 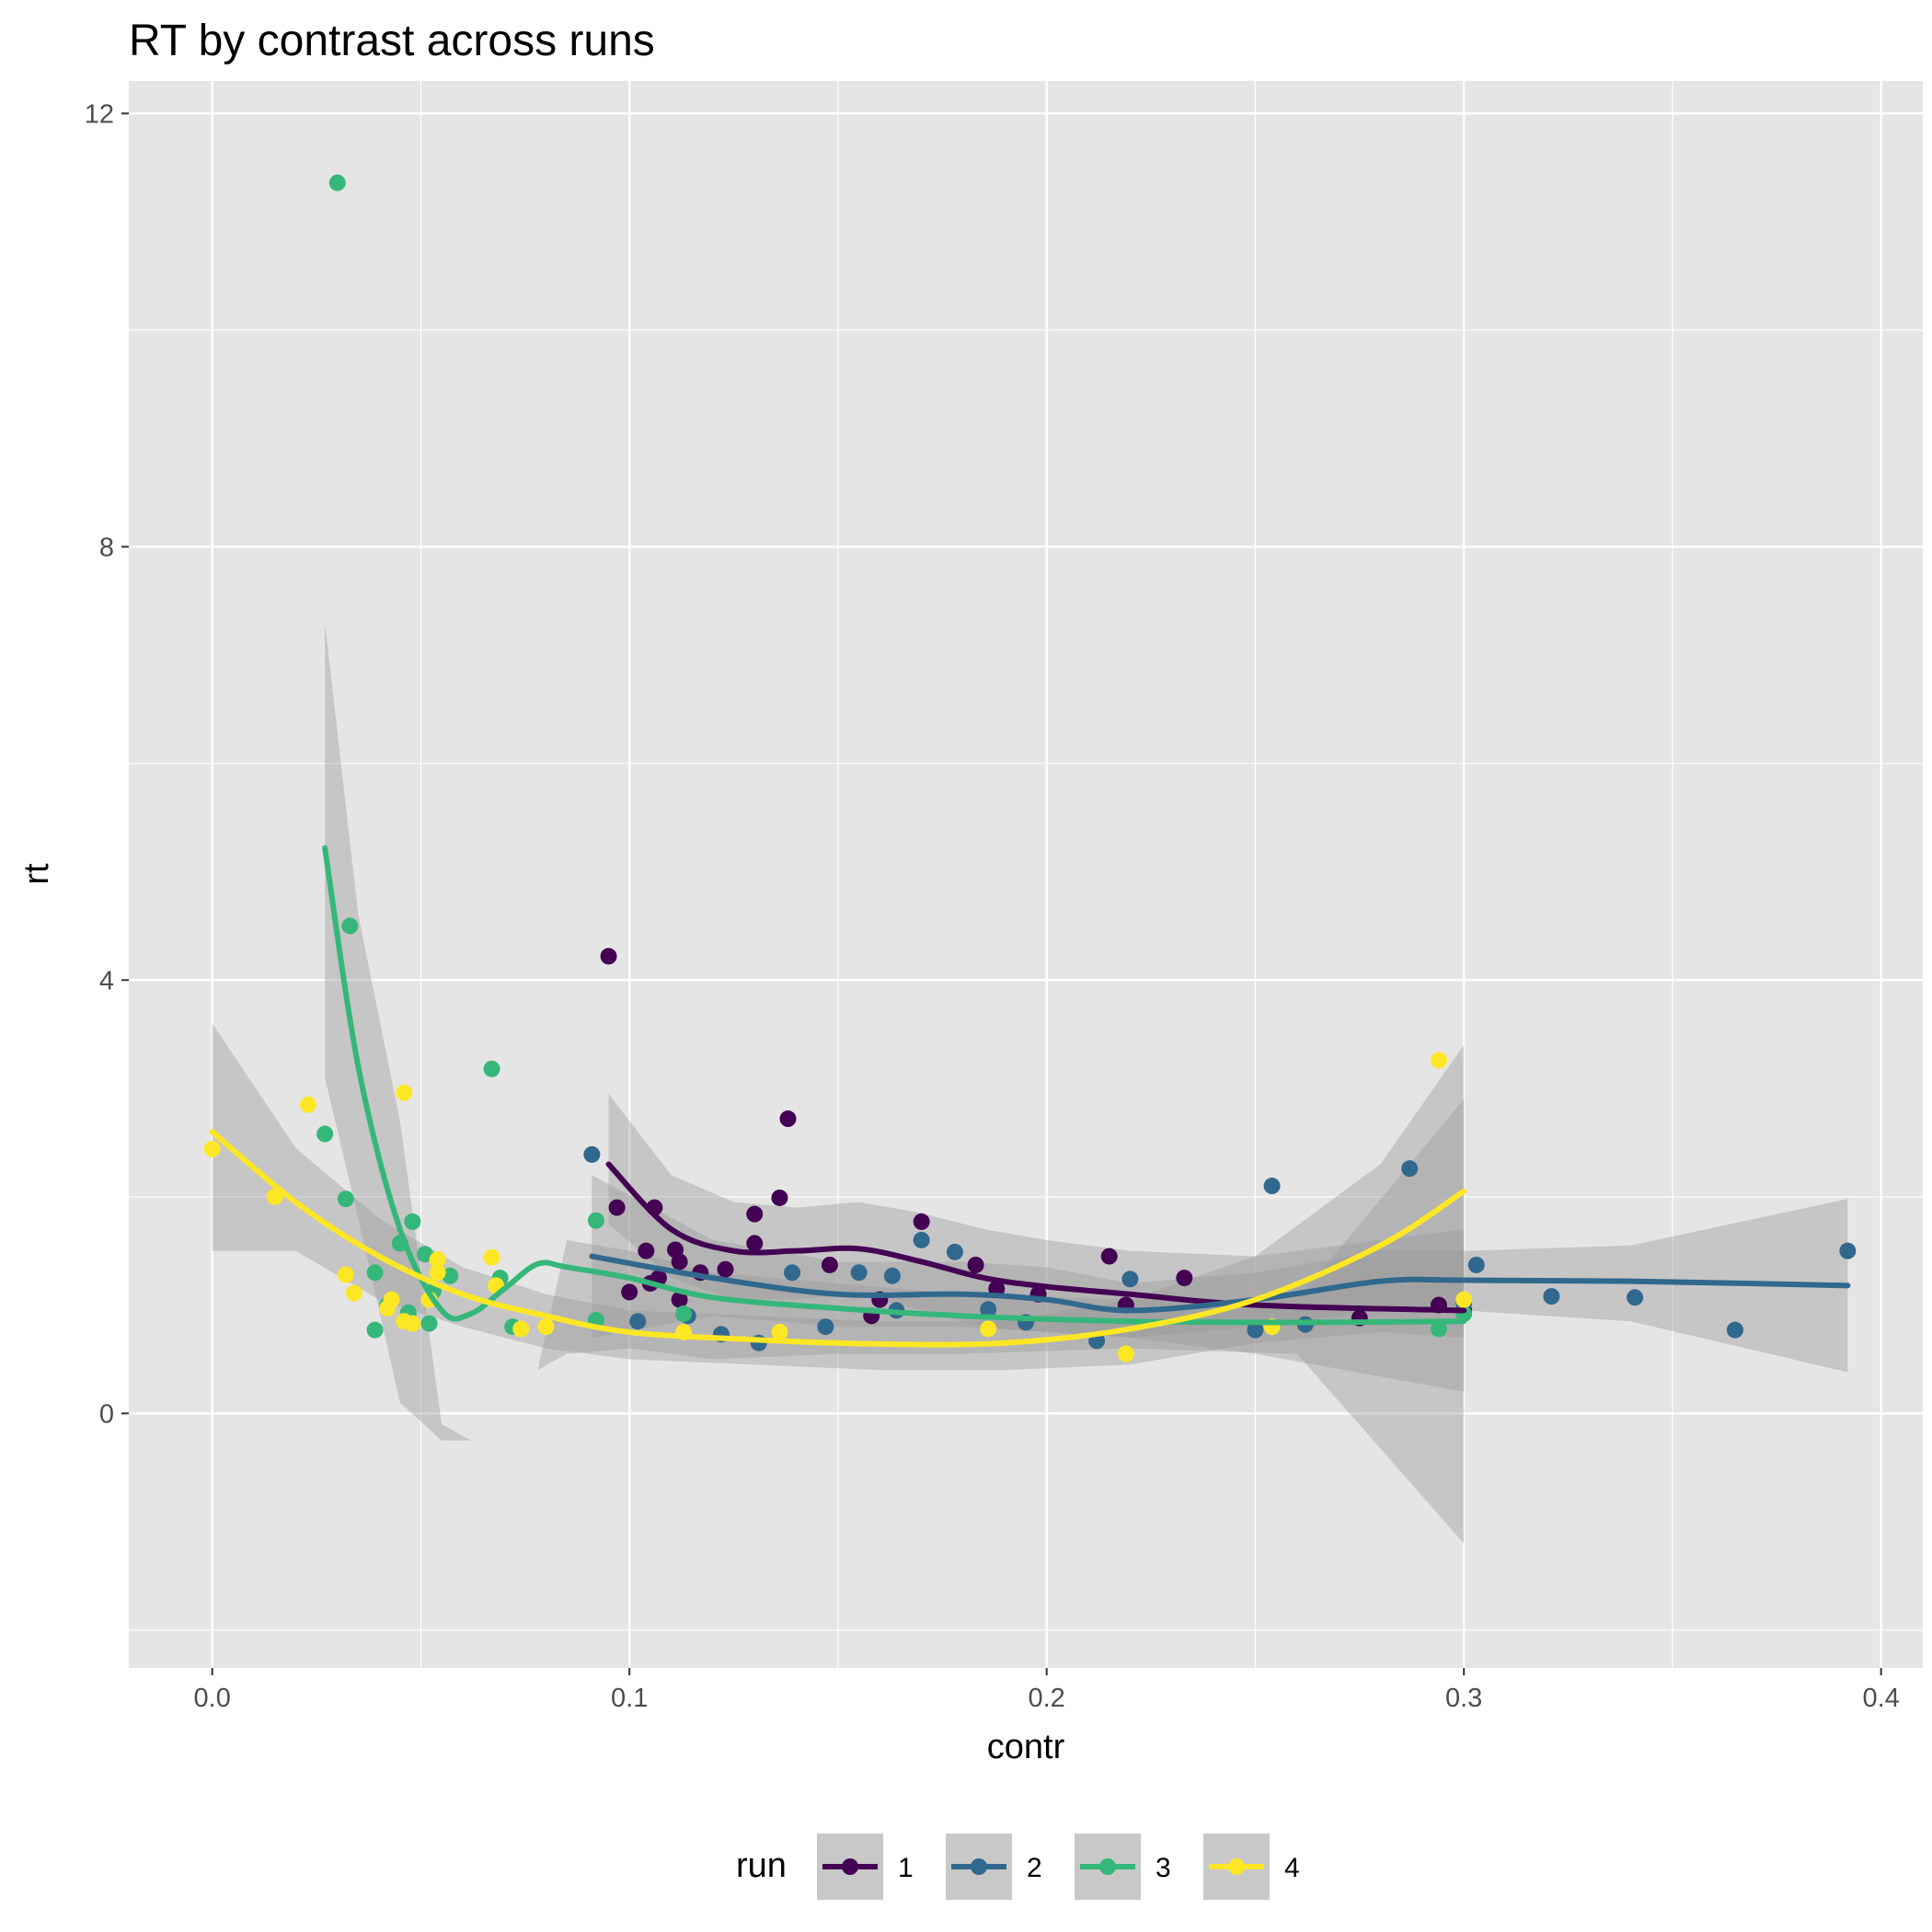 I want to click on x-axis-title: contr, so click(x=1026, y=1747).